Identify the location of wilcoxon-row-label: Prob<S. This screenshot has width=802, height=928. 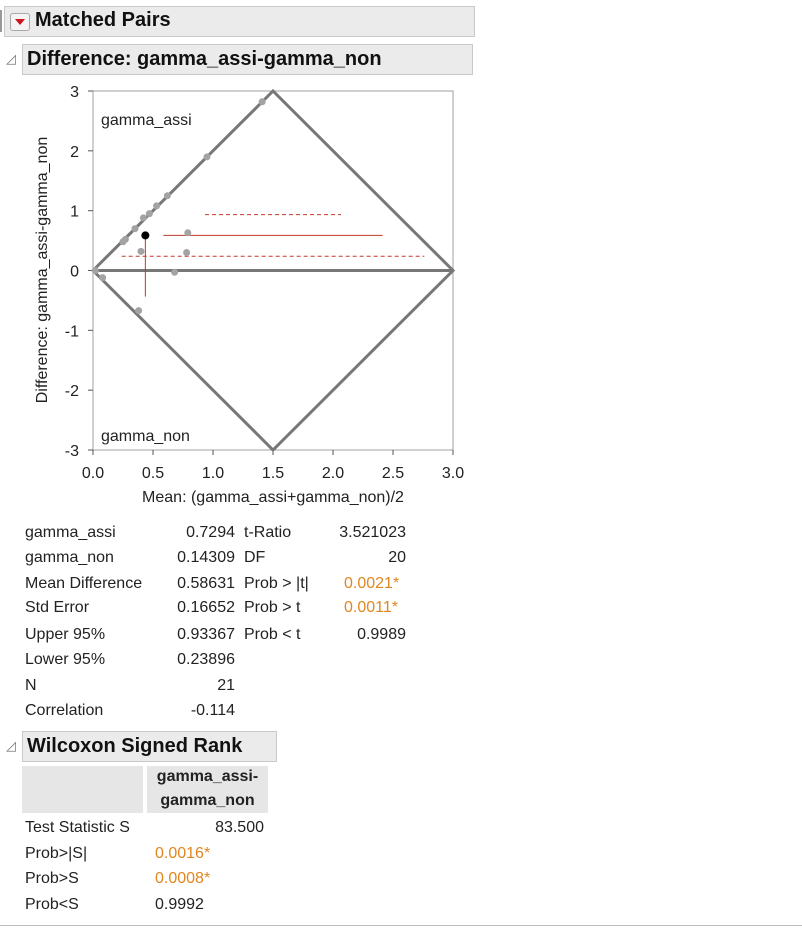
(52, 904).